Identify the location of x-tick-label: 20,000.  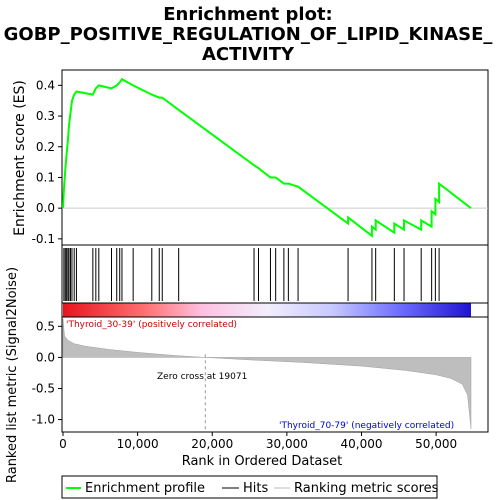
(212, 444).